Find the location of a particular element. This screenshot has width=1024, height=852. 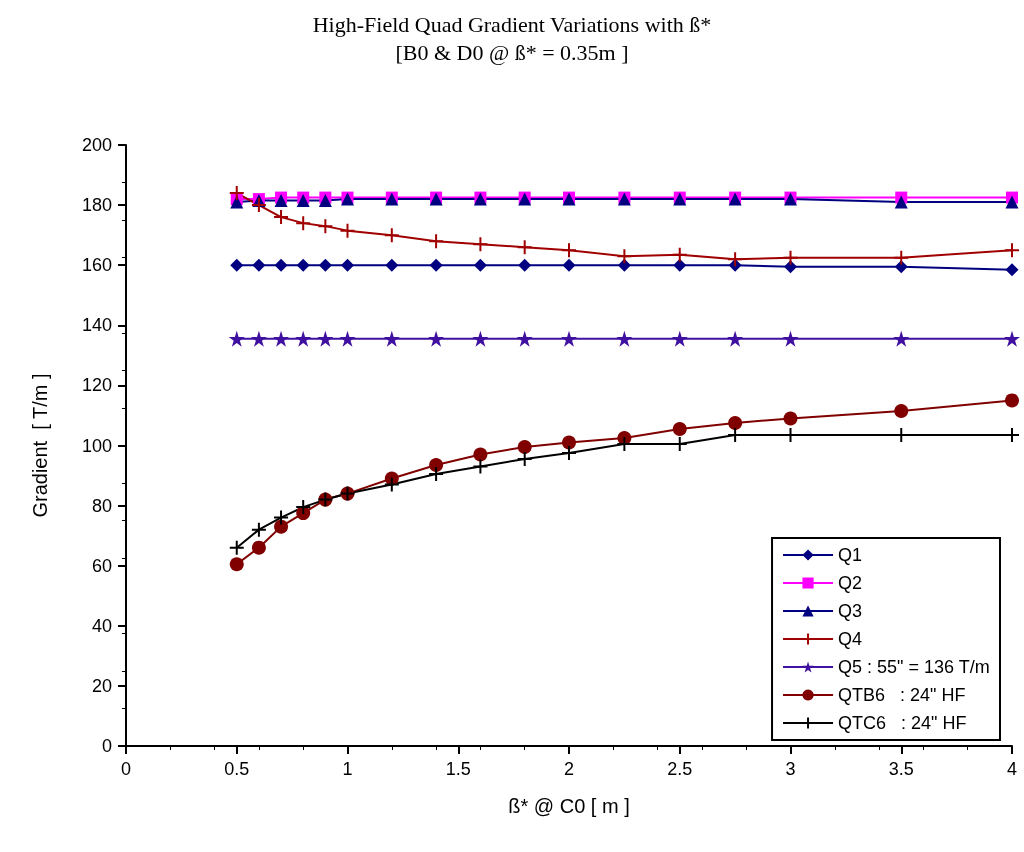

x-tick-label: 0 is located at coordinates (126, 769).